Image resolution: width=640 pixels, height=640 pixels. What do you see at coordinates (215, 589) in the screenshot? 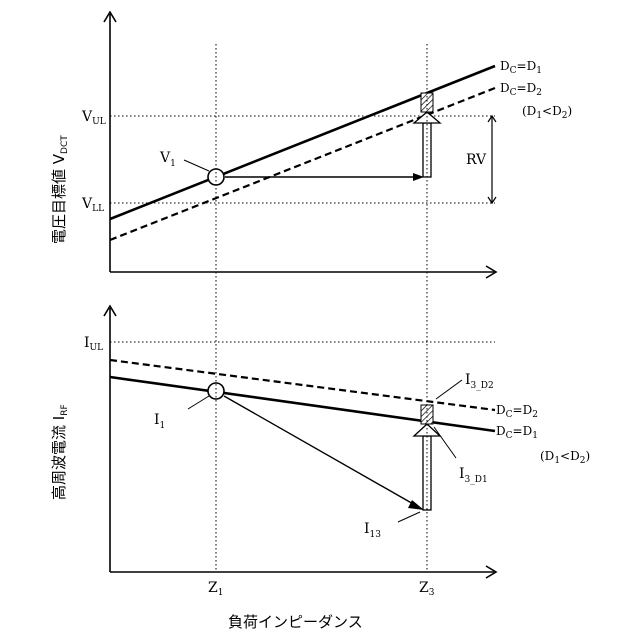
I see `z1-tick-label: Z1` at bounding box center [215, 589].